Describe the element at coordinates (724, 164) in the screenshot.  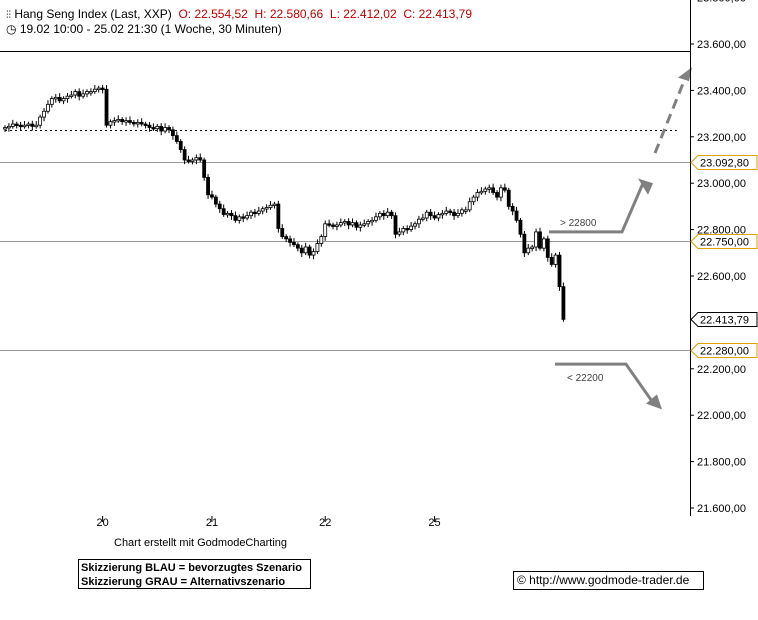
I see `level-label: 23.092,80` at that location.